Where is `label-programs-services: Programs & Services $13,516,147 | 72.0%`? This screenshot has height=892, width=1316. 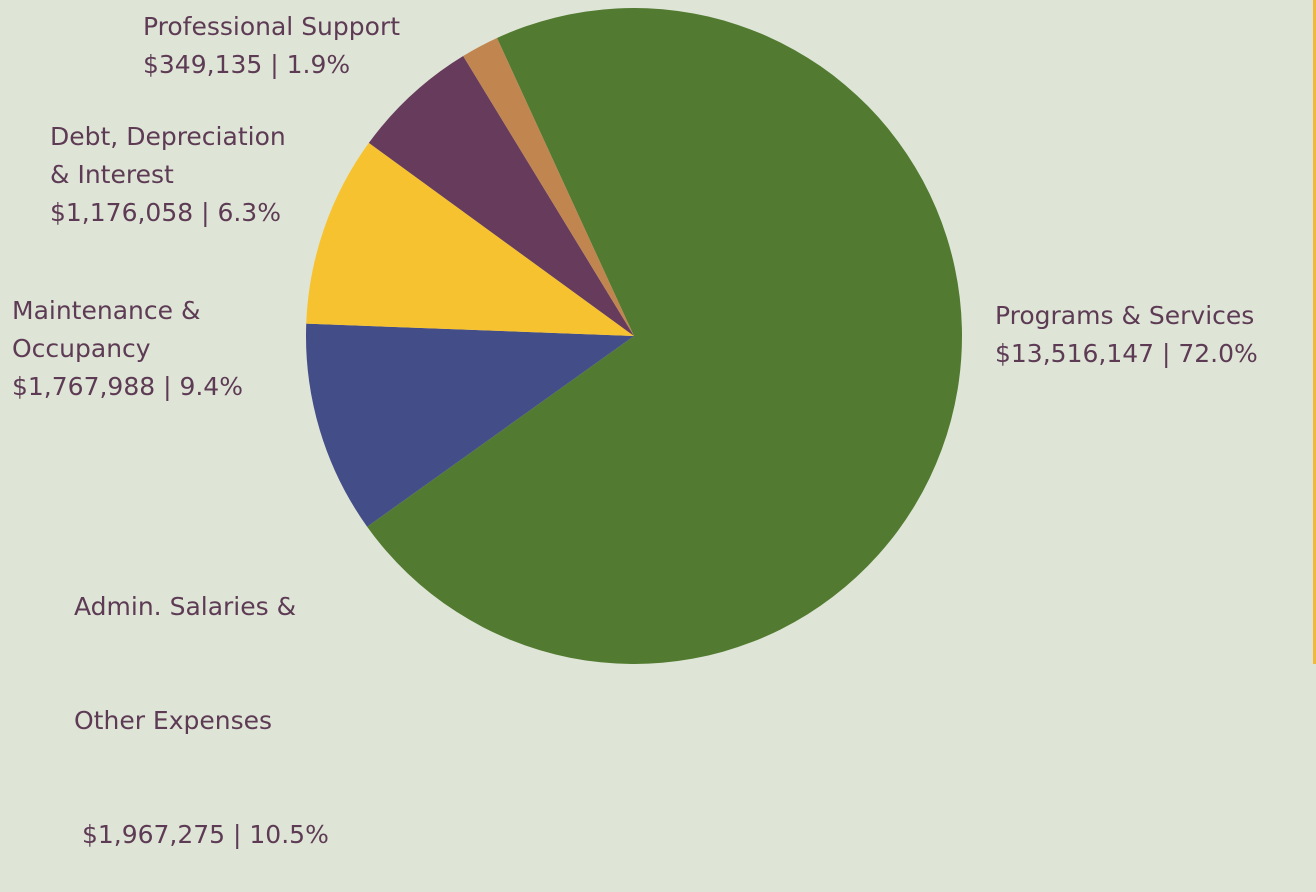
label-programs-services: Programs & Services $13,516,147 | 72.0% is located at coordinates (1126, 335).